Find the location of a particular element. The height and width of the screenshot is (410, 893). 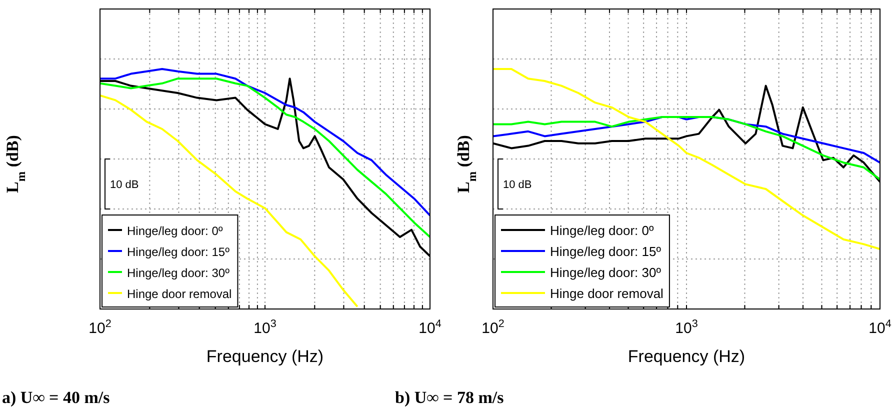

text: b) U∞ = 78 m/s is located at coordinates (449, 397).